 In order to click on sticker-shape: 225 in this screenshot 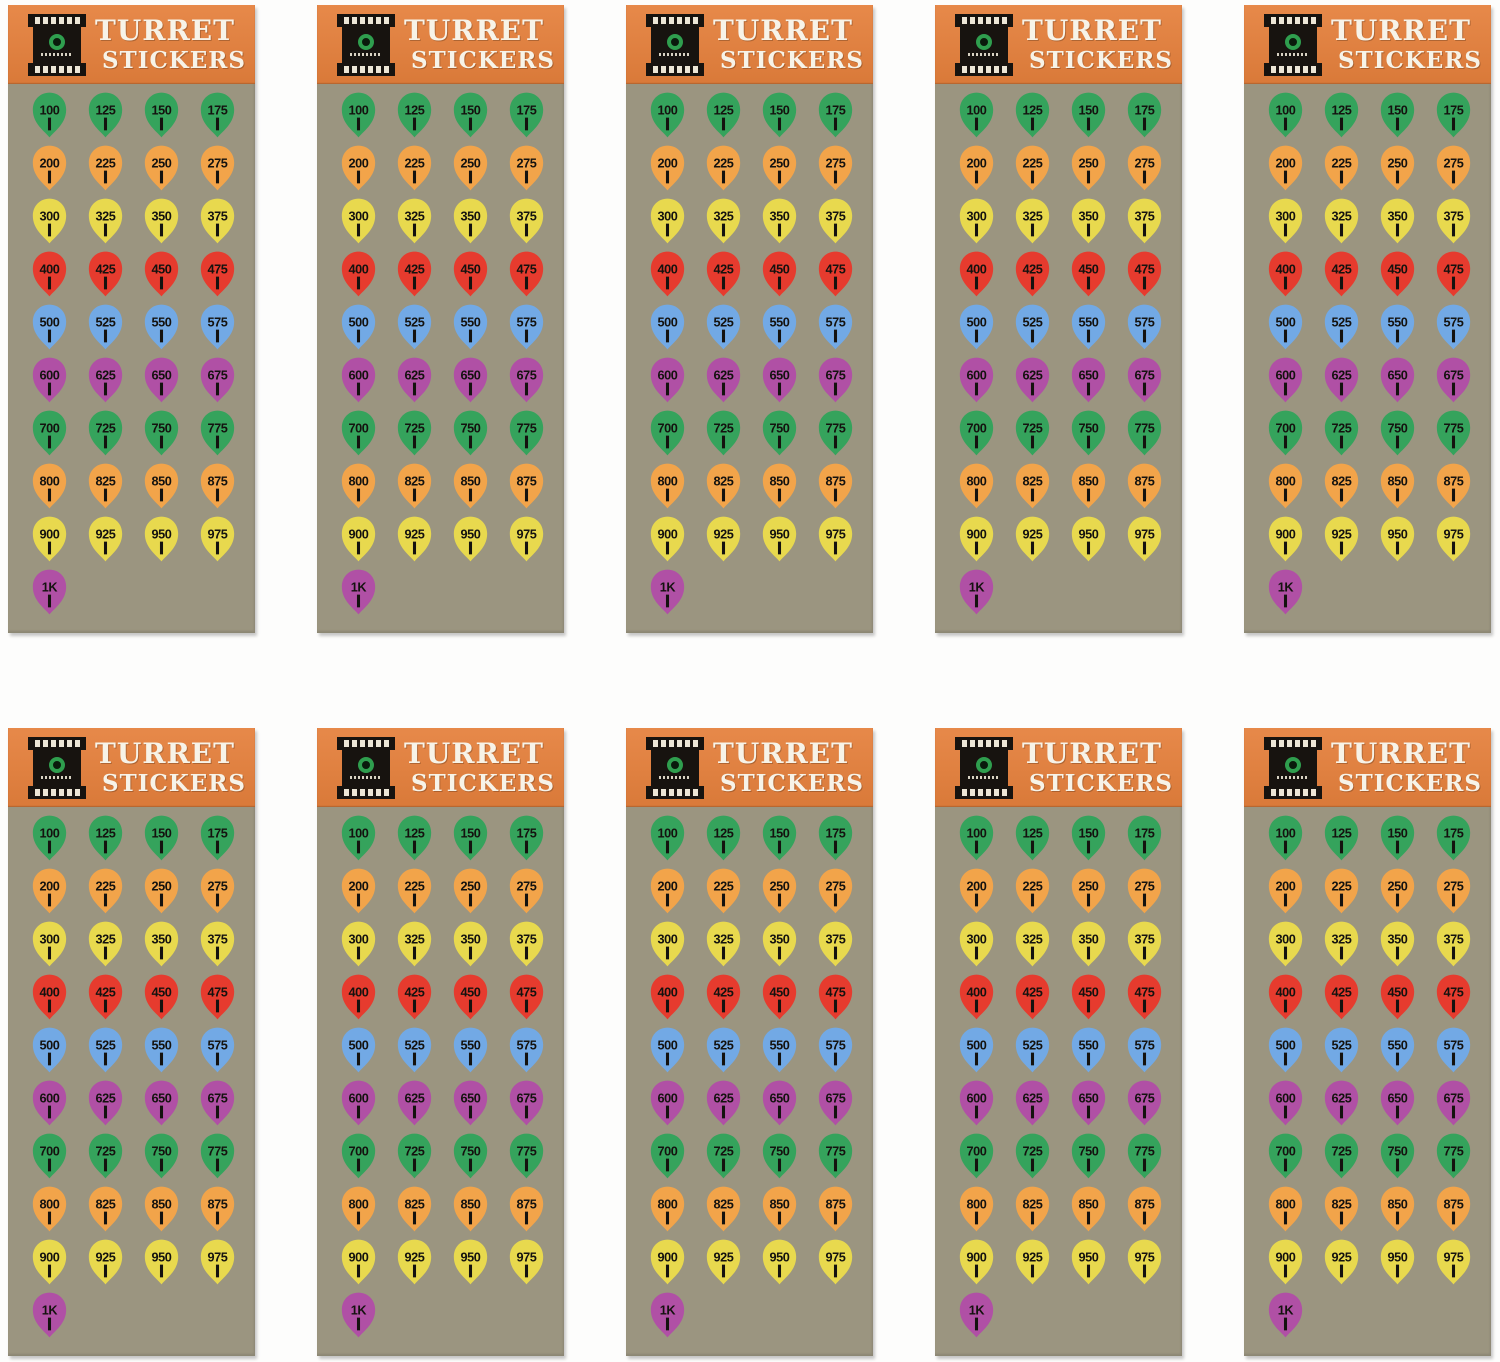, I will do `click(1341, 168)`.